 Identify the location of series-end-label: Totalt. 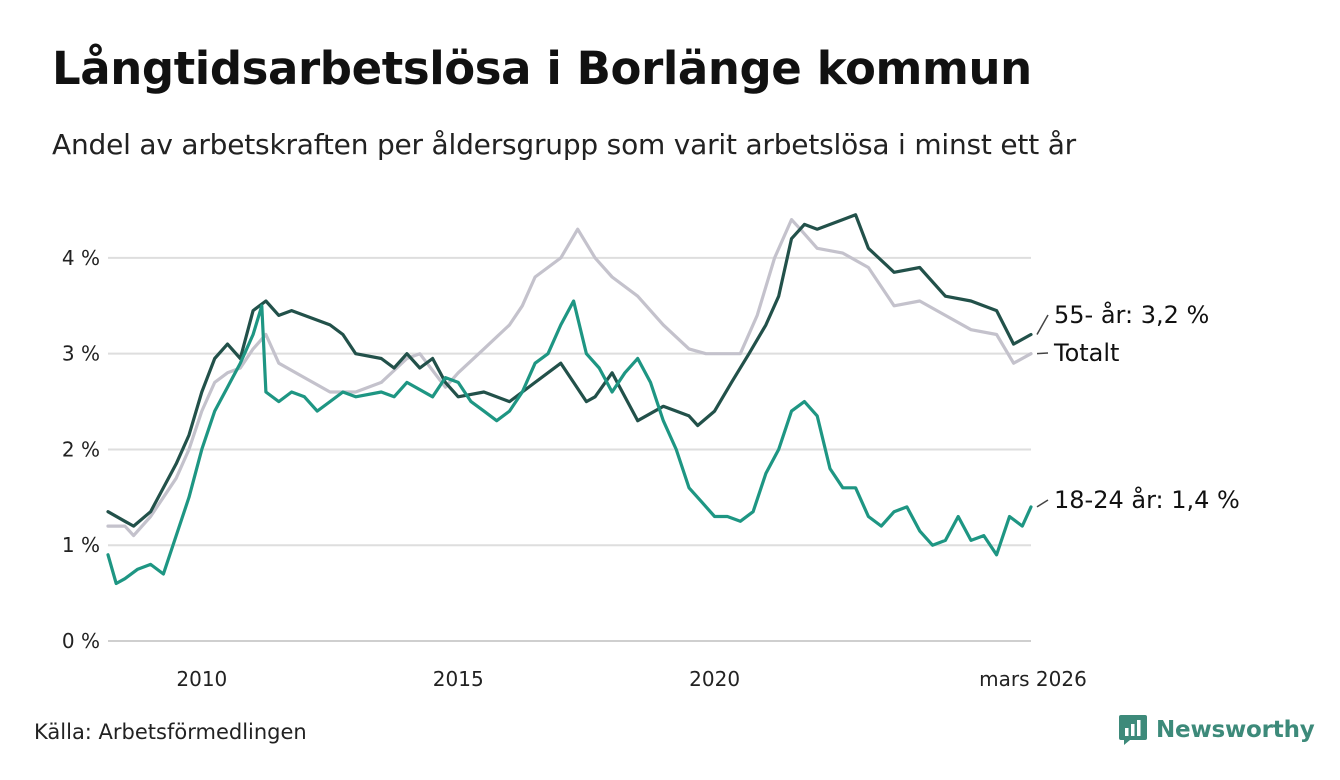
(1086, 353).